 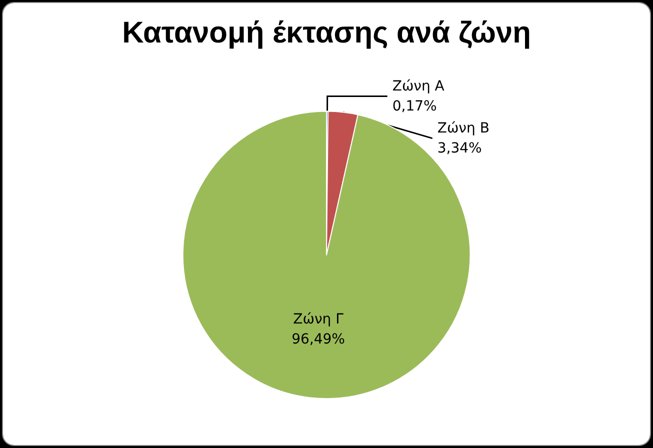 I want to click on slice-label: Ζώνη Α, so click(x=418, y=86).